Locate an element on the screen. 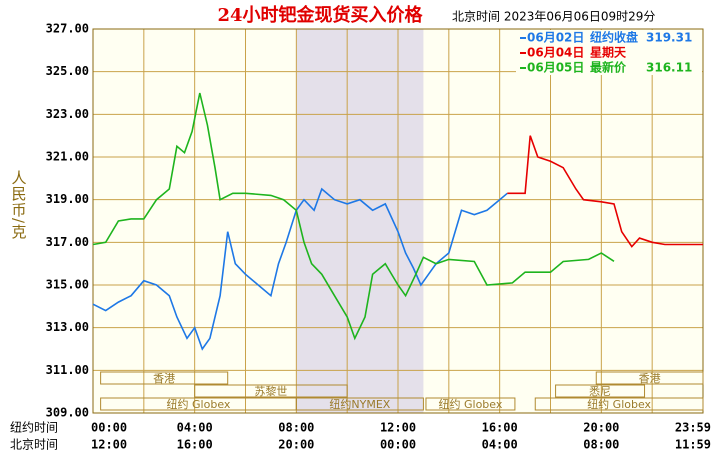 The image size is (715, 454). legend-note: 纽约收盘 is located at coordinates (614, 37).